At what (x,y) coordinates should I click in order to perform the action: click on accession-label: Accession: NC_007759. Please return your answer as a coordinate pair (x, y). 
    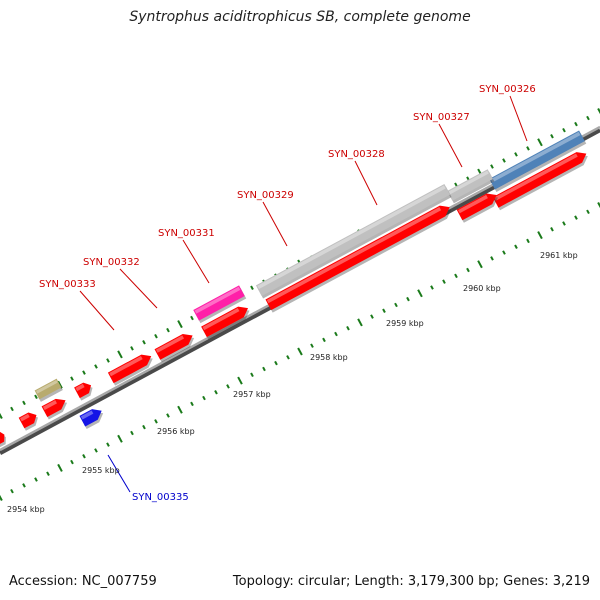
    Looking at the image, I should click on (83, 581).